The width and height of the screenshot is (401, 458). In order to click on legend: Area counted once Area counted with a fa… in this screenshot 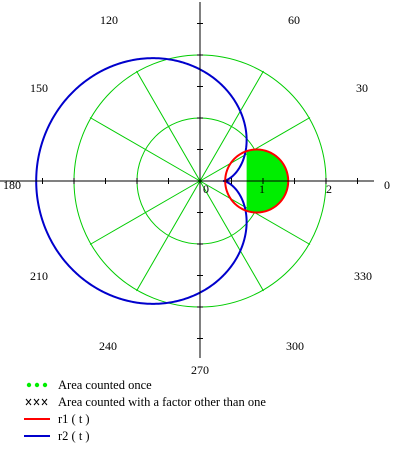, I will do `click(210, 411)`.